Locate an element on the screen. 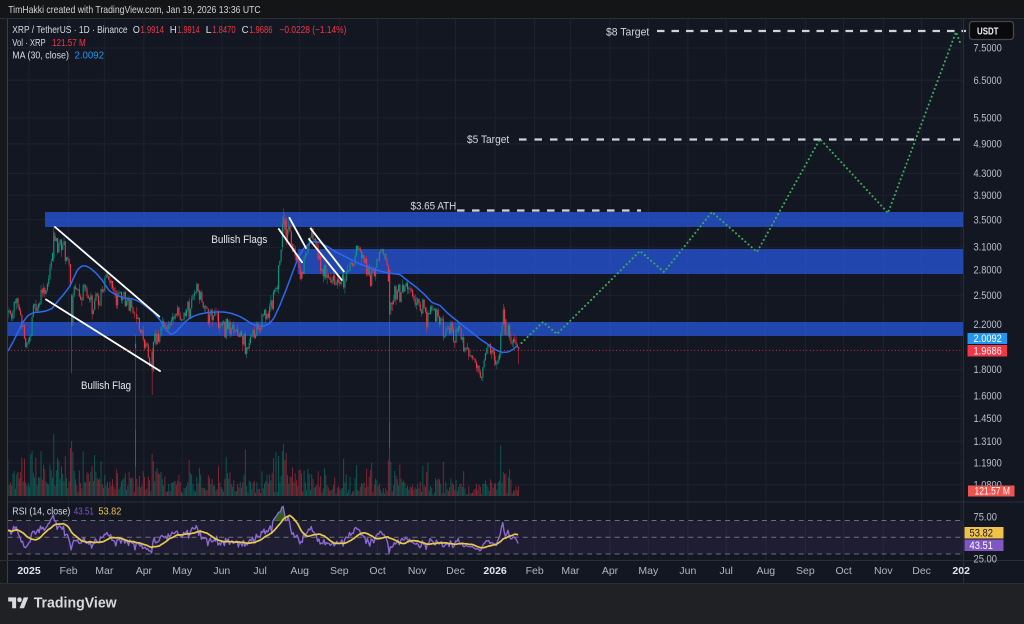 The width and height of the screenshot is (1024, 624). svg-text: 1.1900 is located at coordinates (988, 463).